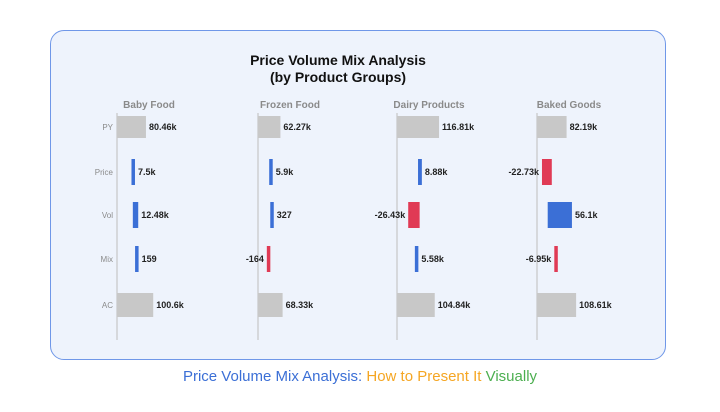 Image resolution: width=720 pixels, height=412 pixels. What do you see at coordinates (557, 305) in the screenshot?
I see `bar-baked-goods-ac` at bounding box center [557, 305].